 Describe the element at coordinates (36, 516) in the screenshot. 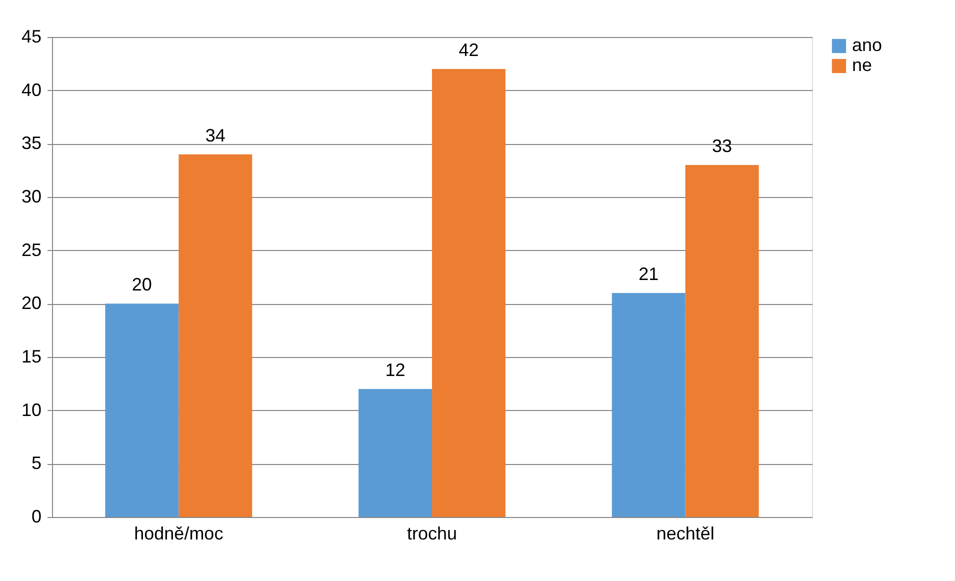

I see `y-tick-label: 0` at that location.